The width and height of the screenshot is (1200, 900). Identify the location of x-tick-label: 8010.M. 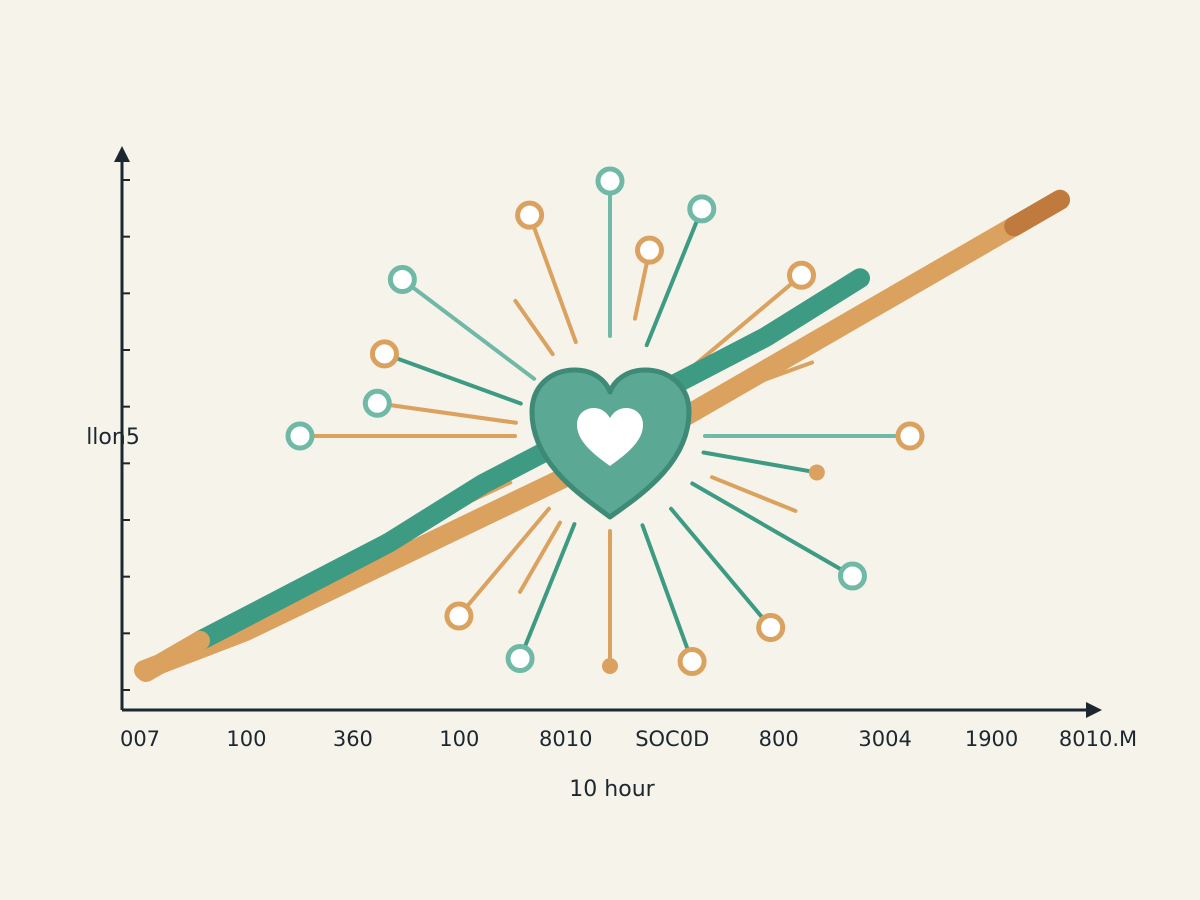
(1098, 739).